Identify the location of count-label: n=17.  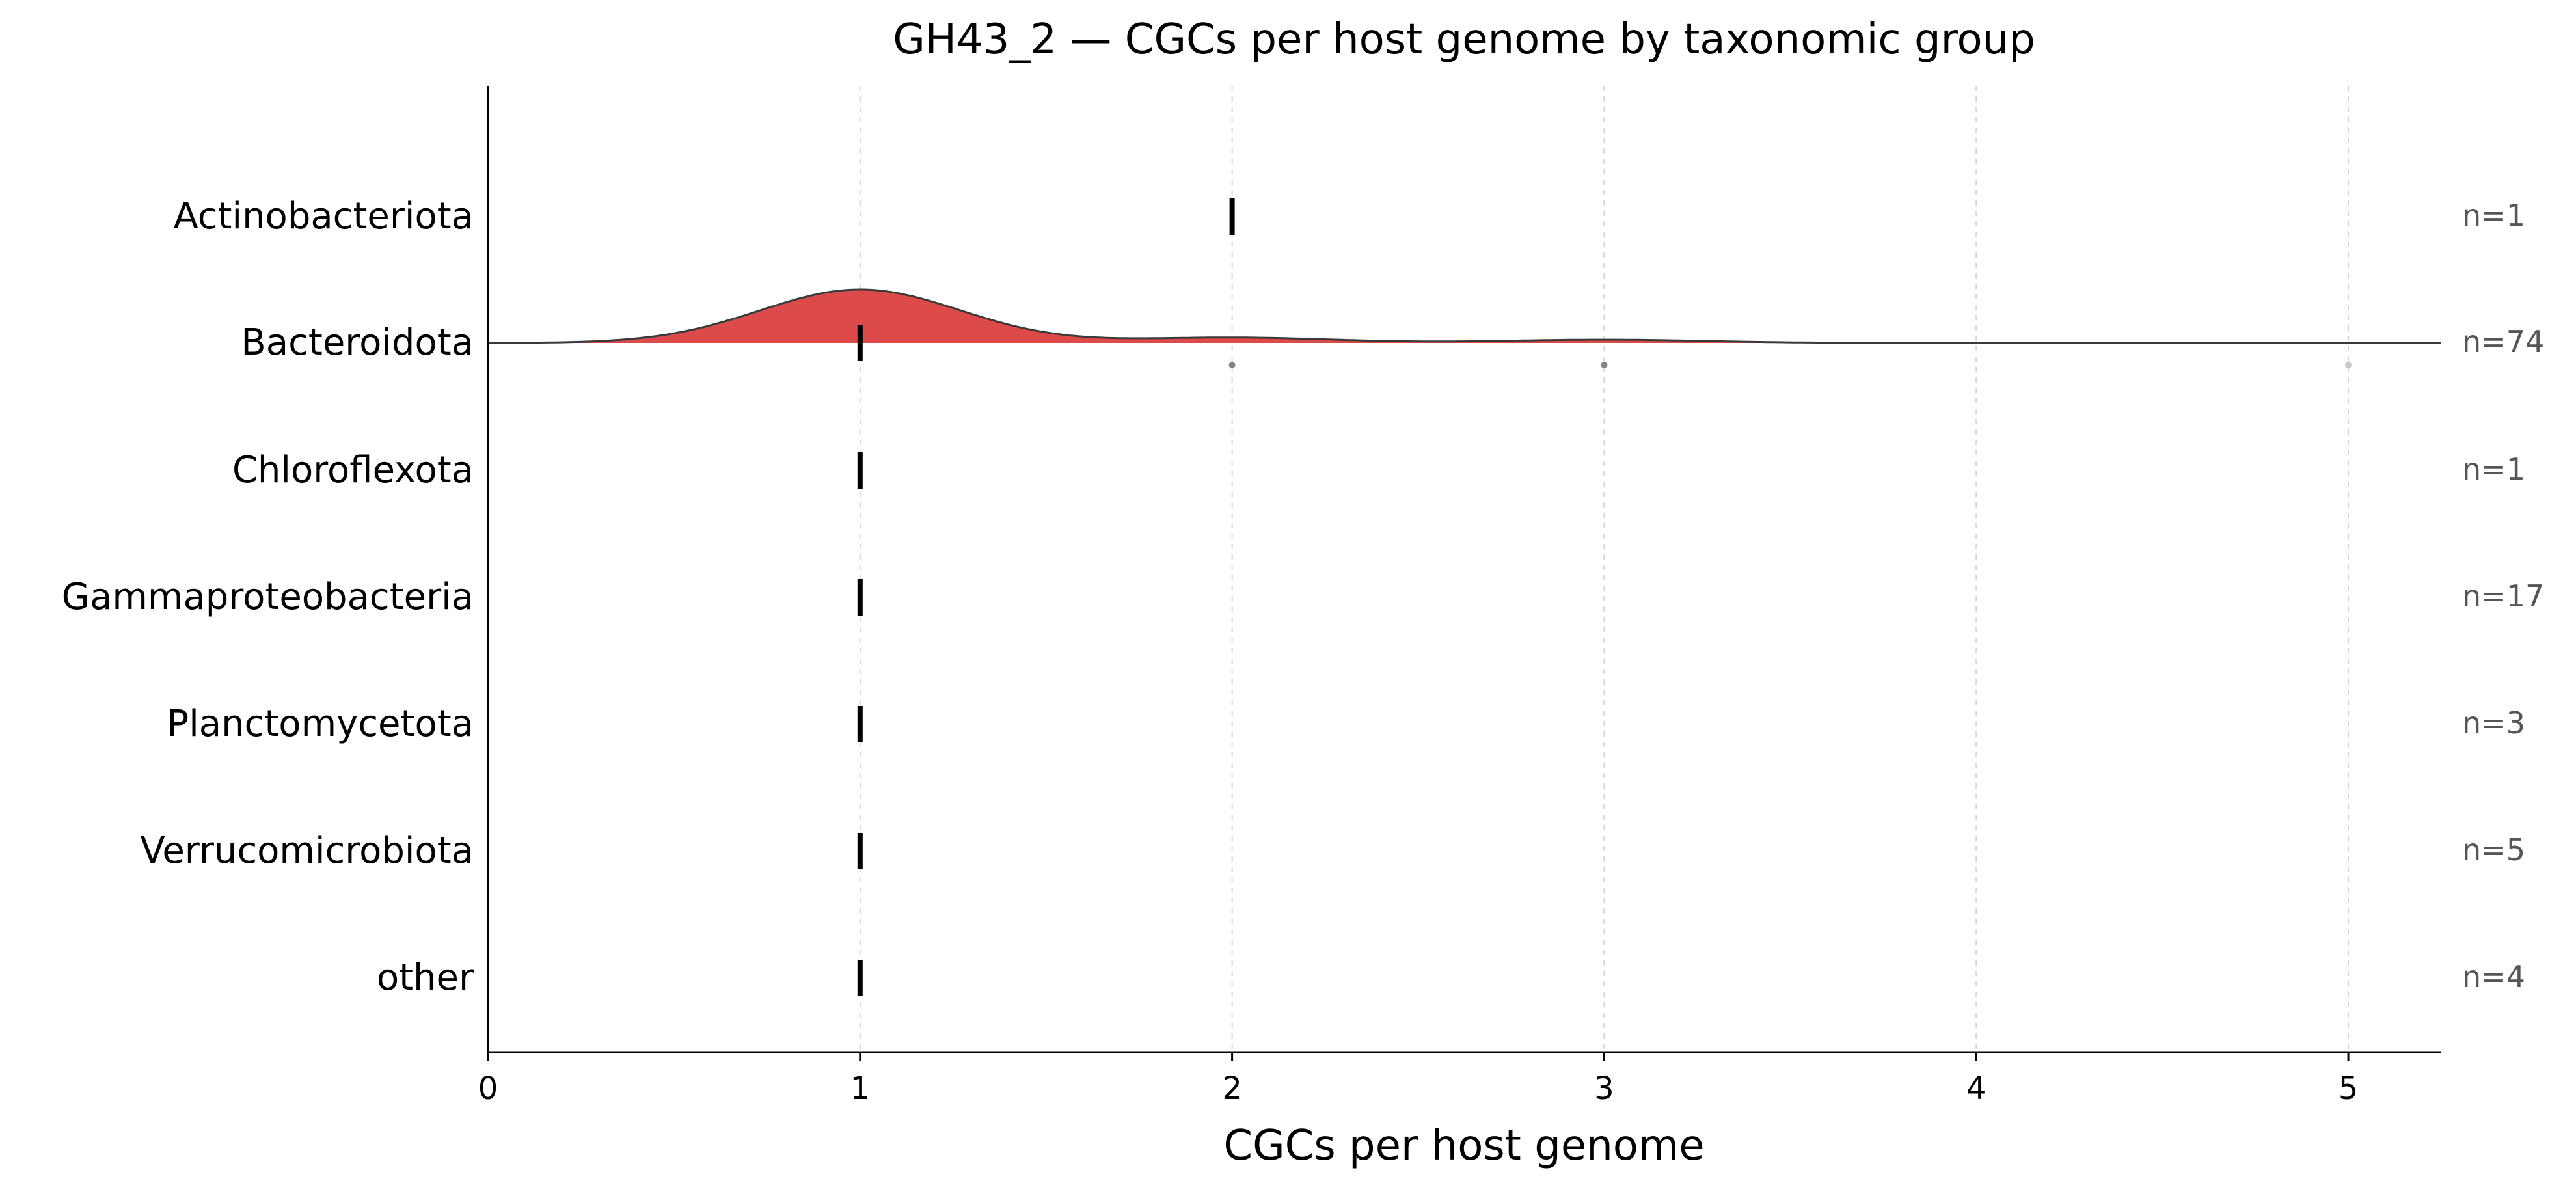
(2503, 596).